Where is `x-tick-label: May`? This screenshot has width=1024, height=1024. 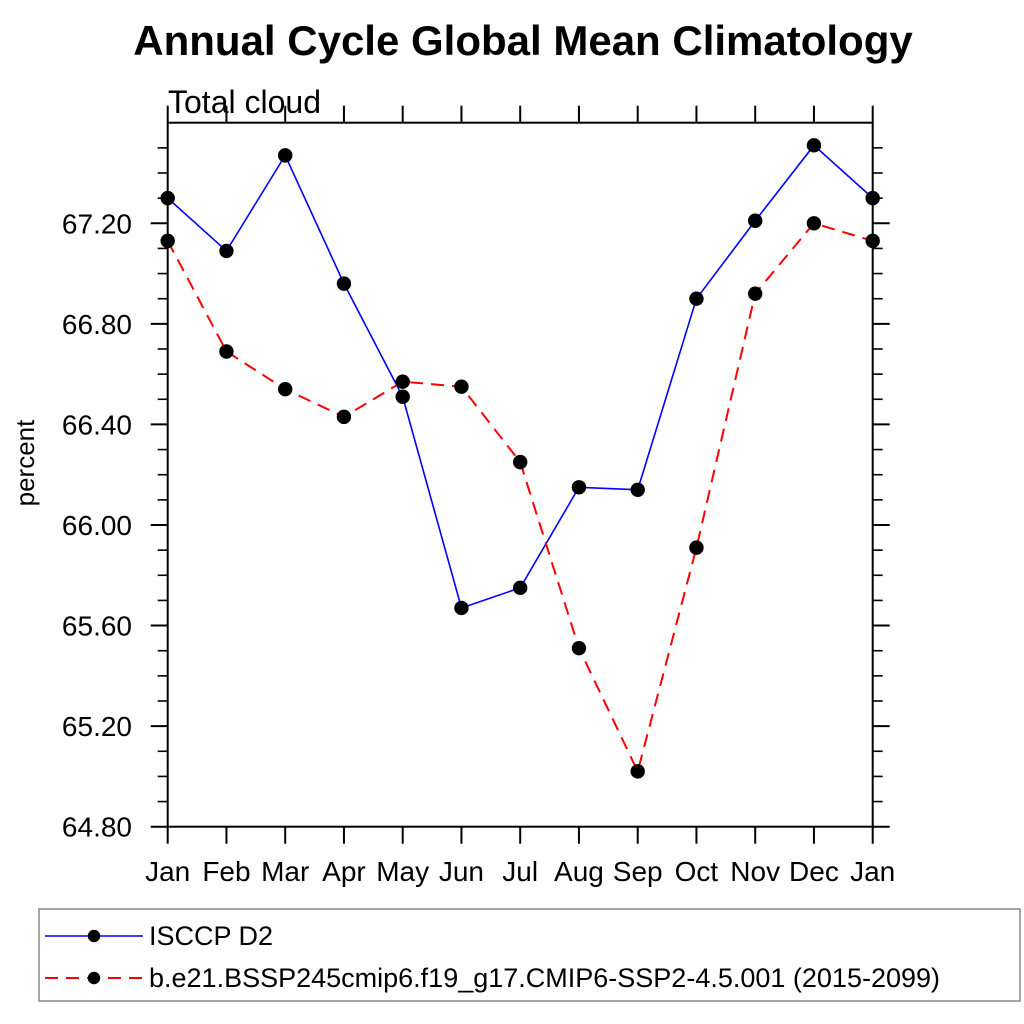 x-tick-label: May is located at coordinates (402, 871).